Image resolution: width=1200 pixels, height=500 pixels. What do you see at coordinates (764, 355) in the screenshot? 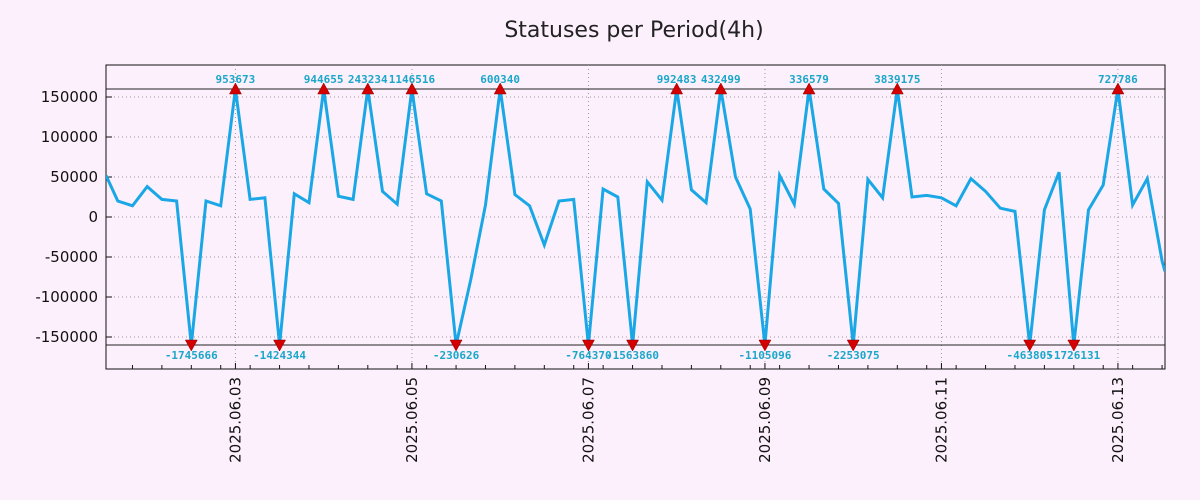
I see `trough-label: -1105096` at bounding box center [764, 355].